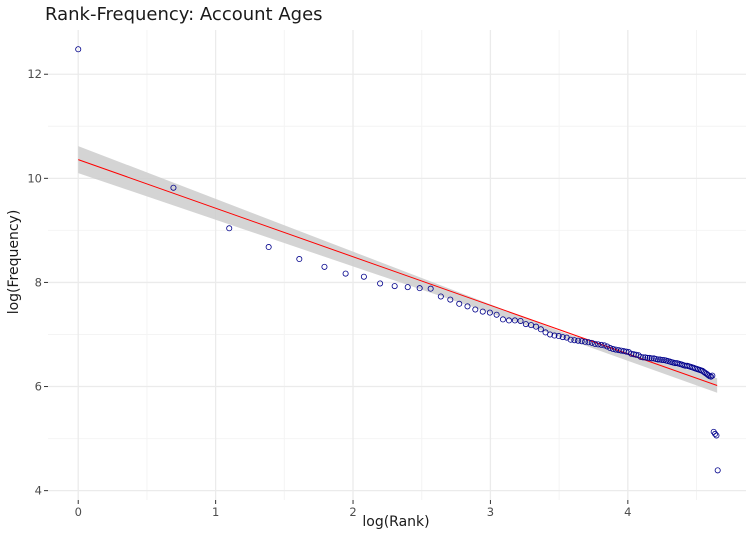  Describe the element at coordinates (34, 74) in the screenshot. I see `y-tick-label: 12` at that location.